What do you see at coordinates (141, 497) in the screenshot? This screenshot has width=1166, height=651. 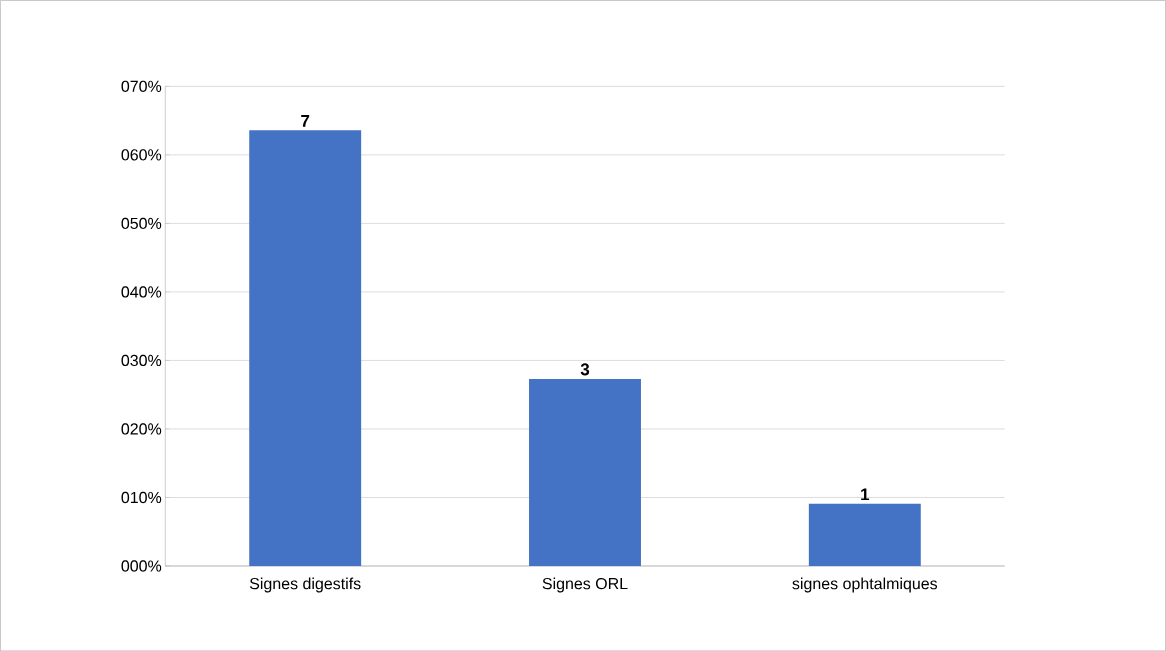 I see `y-tick-label: 010%` at bounding box center [141, 497].